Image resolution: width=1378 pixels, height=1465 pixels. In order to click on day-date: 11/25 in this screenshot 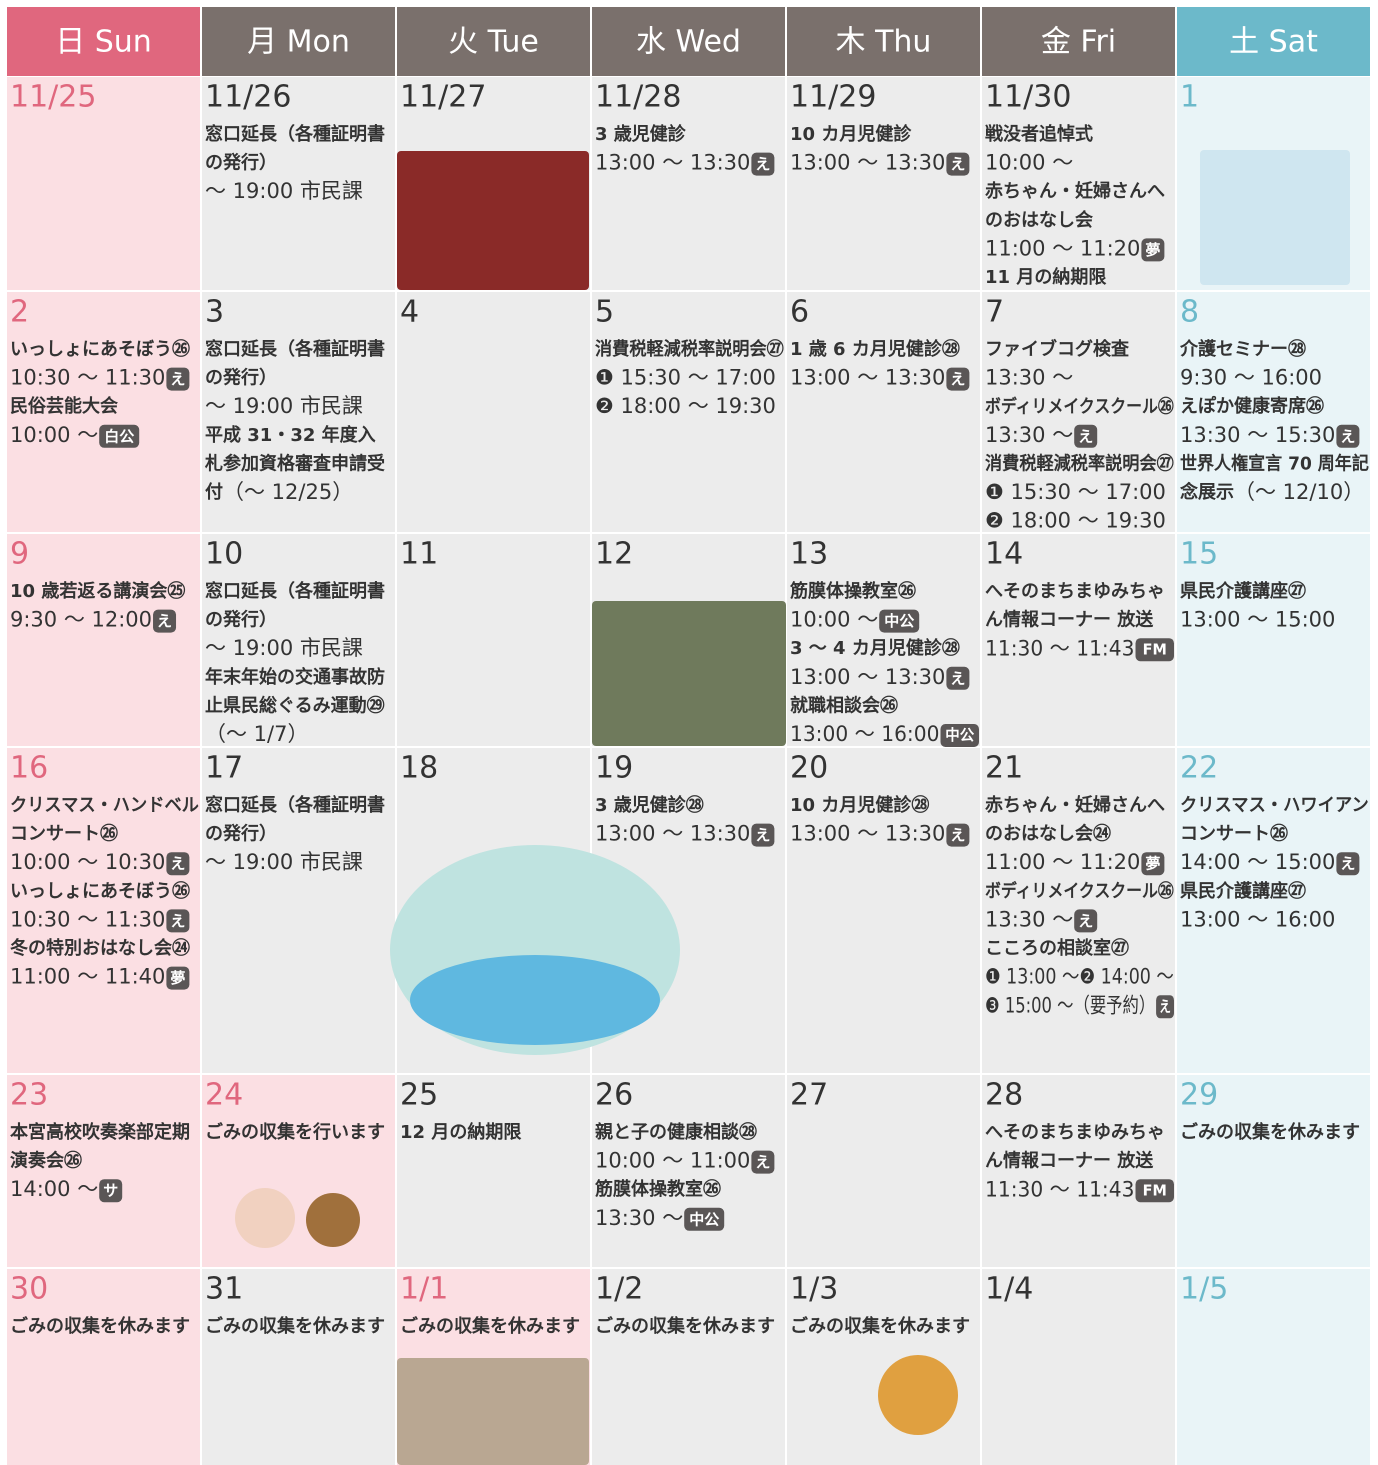, I will do `click(53, 97)`.